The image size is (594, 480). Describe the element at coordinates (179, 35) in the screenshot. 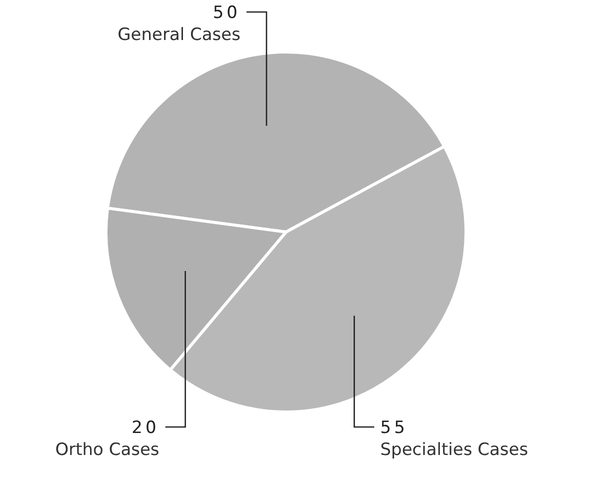

I see `slice-label: General Cases` at that location.